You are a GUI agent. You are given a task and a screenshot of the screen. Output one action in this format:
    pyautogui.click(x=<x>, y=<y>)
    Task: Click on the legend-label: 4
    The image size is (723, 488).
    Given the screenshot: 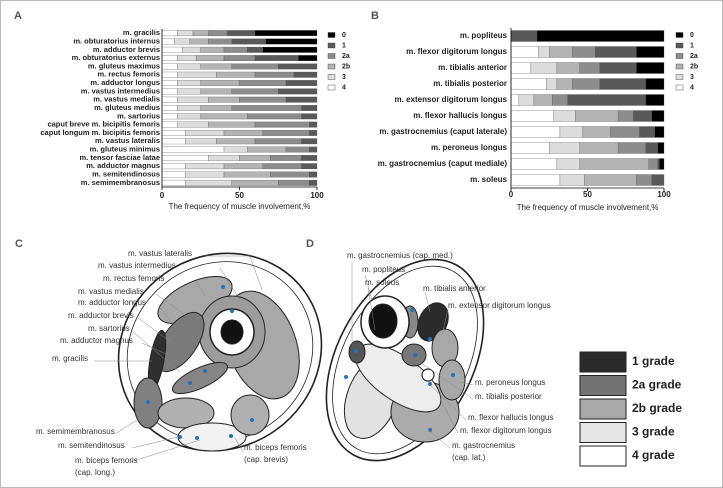 What is the action you would take?
    pyautogui.click(x=344, y=87)
    